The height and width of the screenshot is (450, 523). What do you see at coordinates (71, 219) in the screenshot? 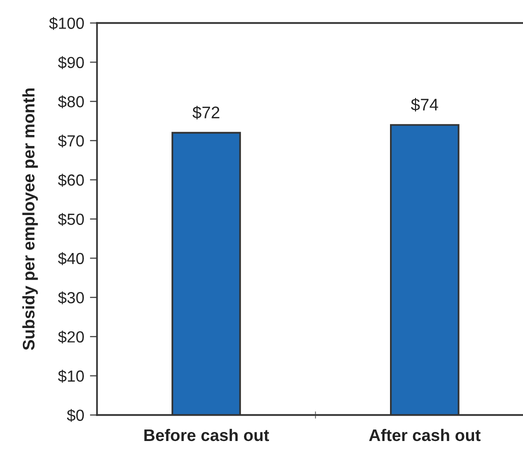
I see `y-tick-label: $50` at bounding box center [71, 219].